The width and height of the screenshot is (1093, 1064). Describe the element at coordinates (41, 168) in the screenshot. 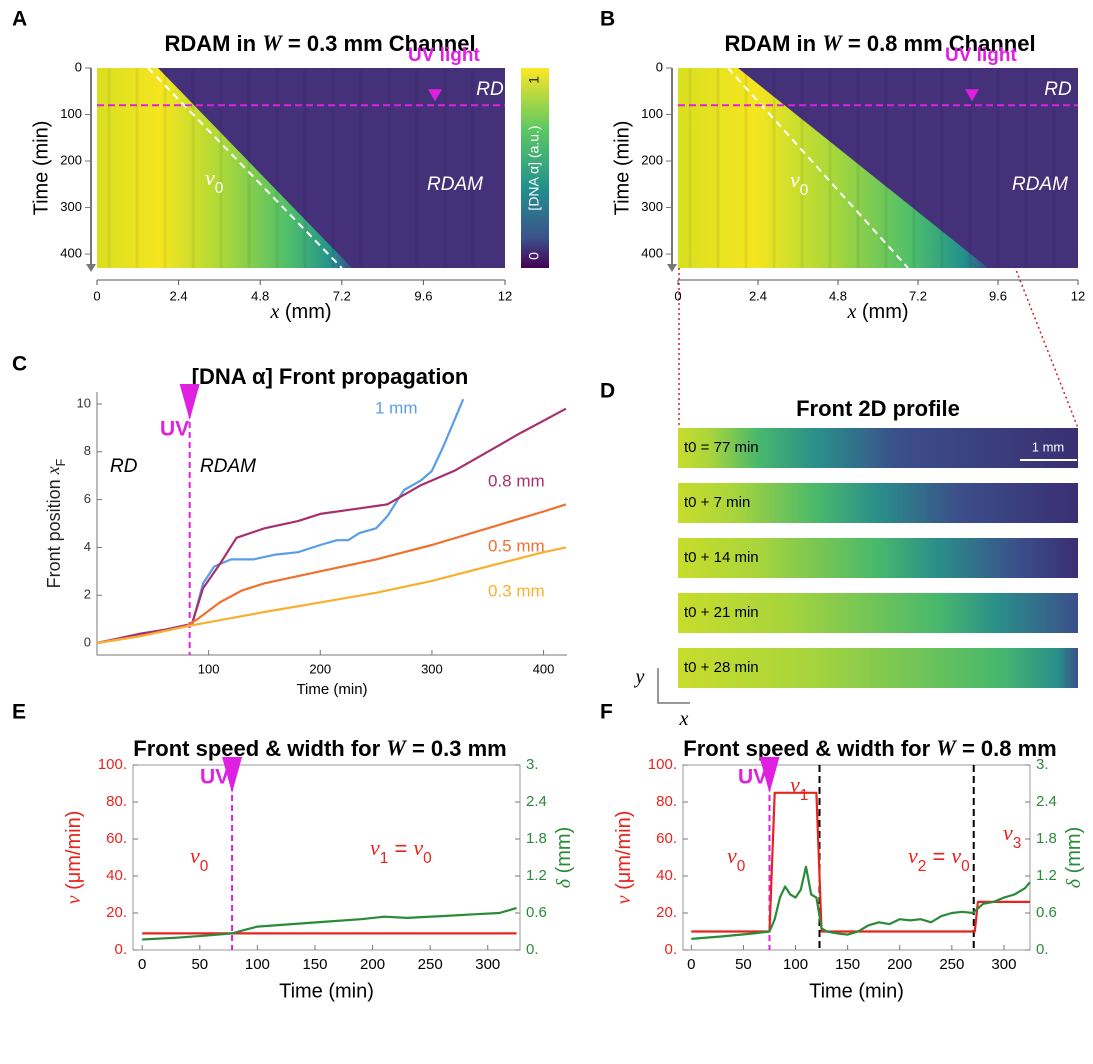

I see `y-axis-label: Time (min)` at that location.